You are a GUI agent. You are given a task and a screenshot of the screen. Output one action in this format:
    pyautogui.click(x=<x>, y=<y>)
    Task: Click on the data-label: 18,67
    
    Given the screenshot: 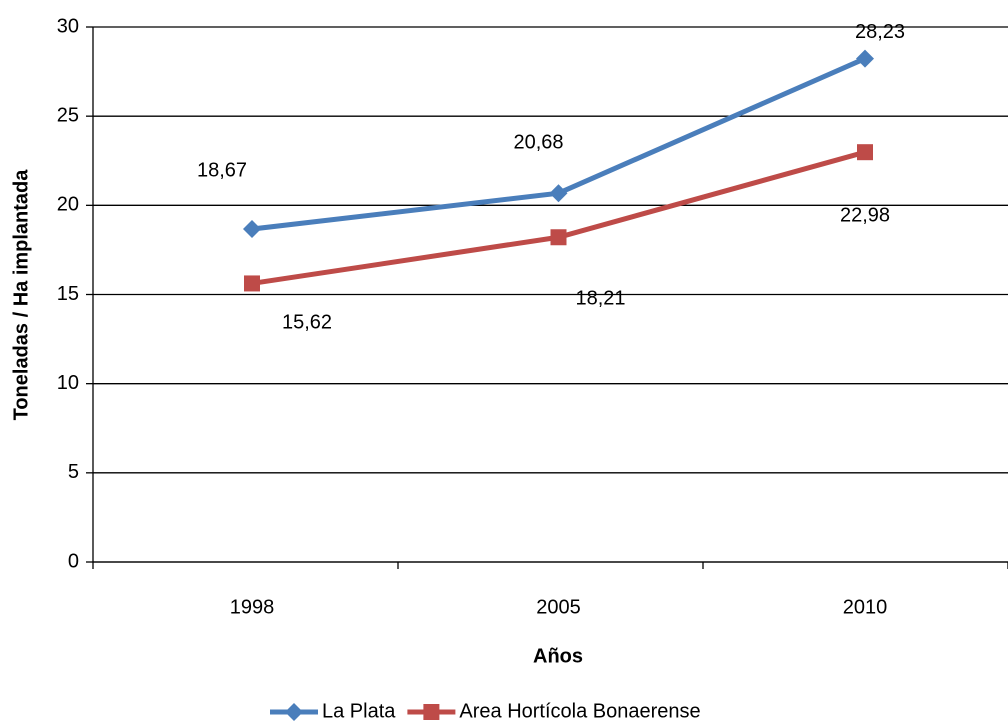 What is the action you would take?
    pyautogui.click(x=222, y=170)
    